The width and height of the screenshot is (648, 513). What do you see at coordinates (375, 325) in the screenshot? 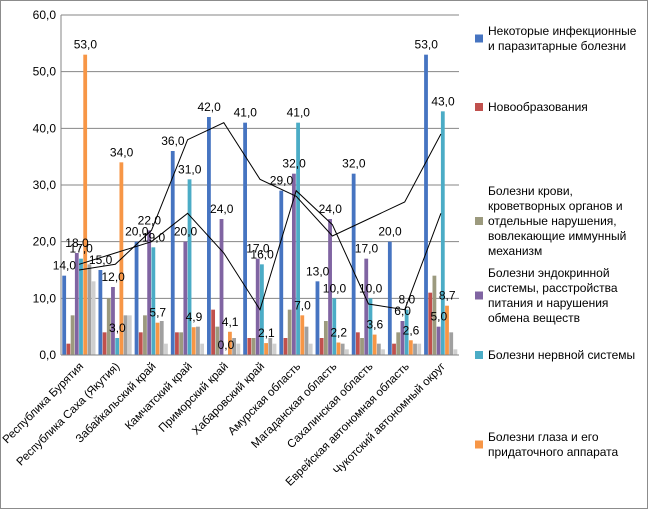
I see `data-label: 3,6` at bounding box center [375, 325].